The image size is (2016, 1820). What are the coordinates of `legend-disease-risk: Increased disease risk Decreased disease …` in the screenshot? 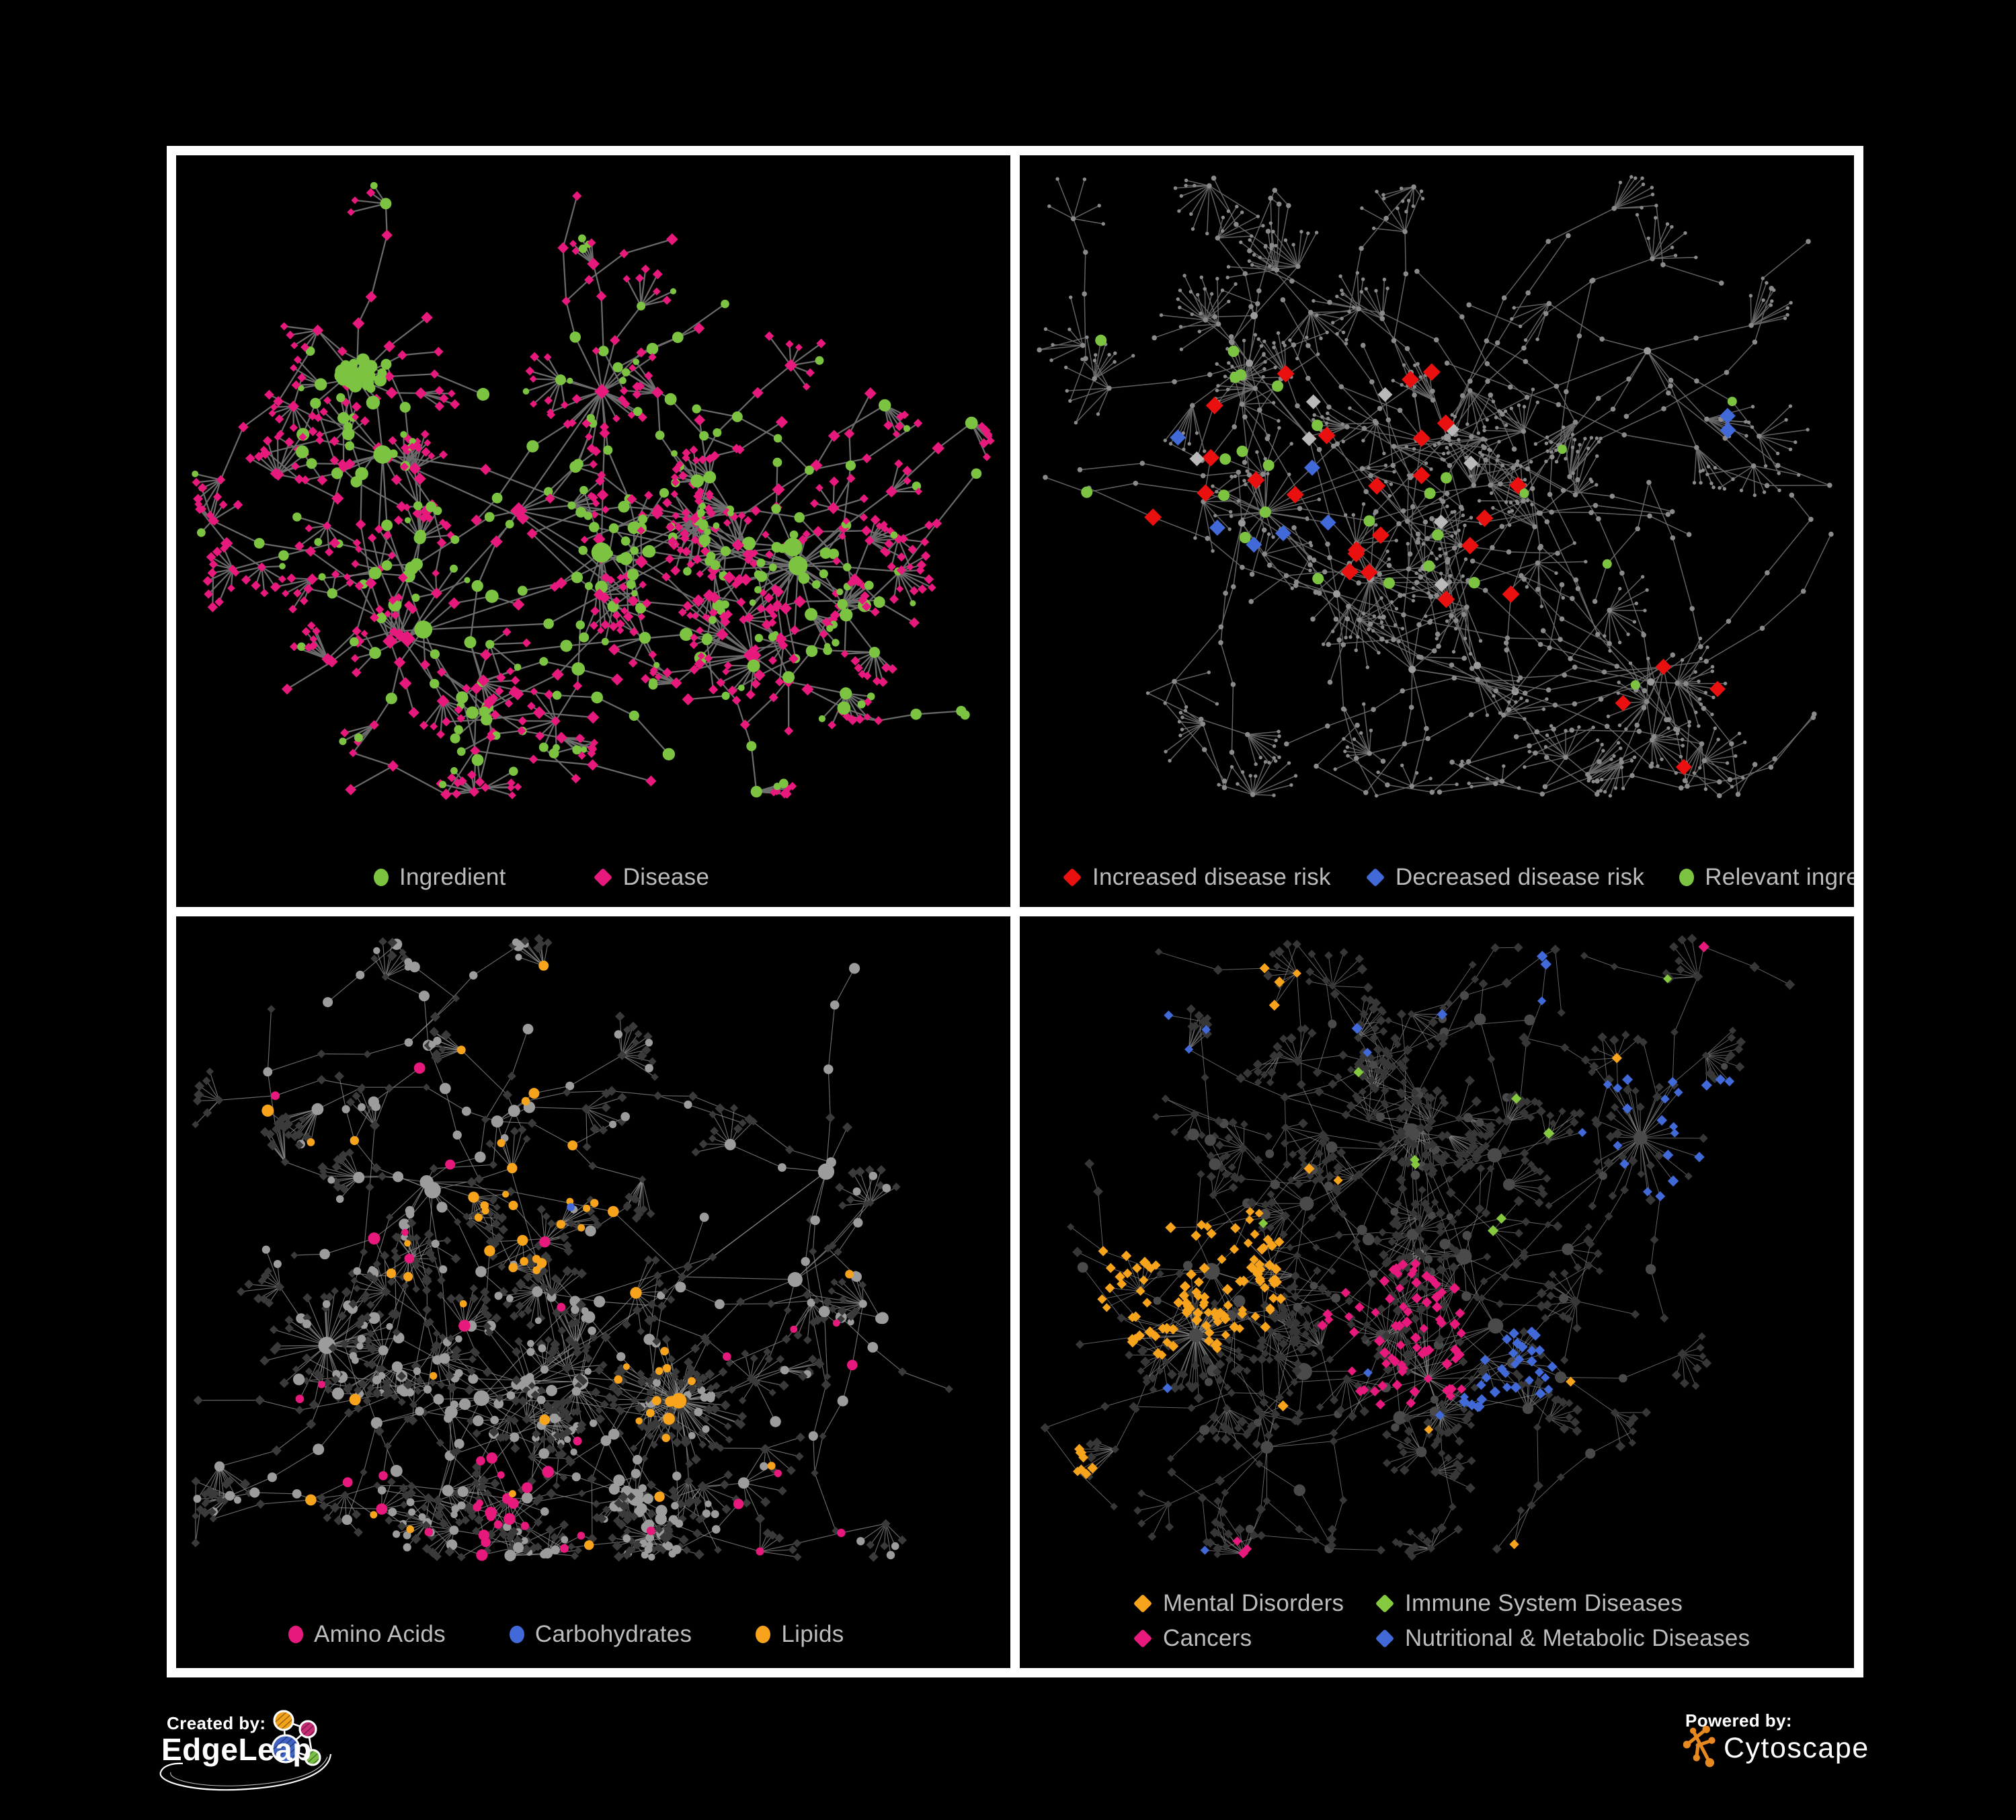 It's located at (1458, 877).